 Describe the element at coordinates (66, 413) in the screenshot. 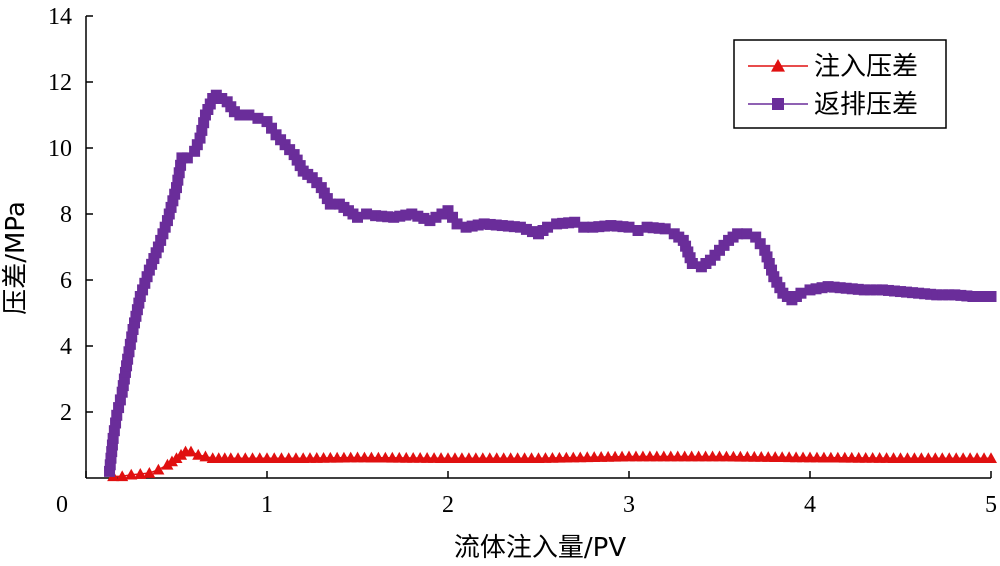

I see `y-tick-label: 2` at that location.